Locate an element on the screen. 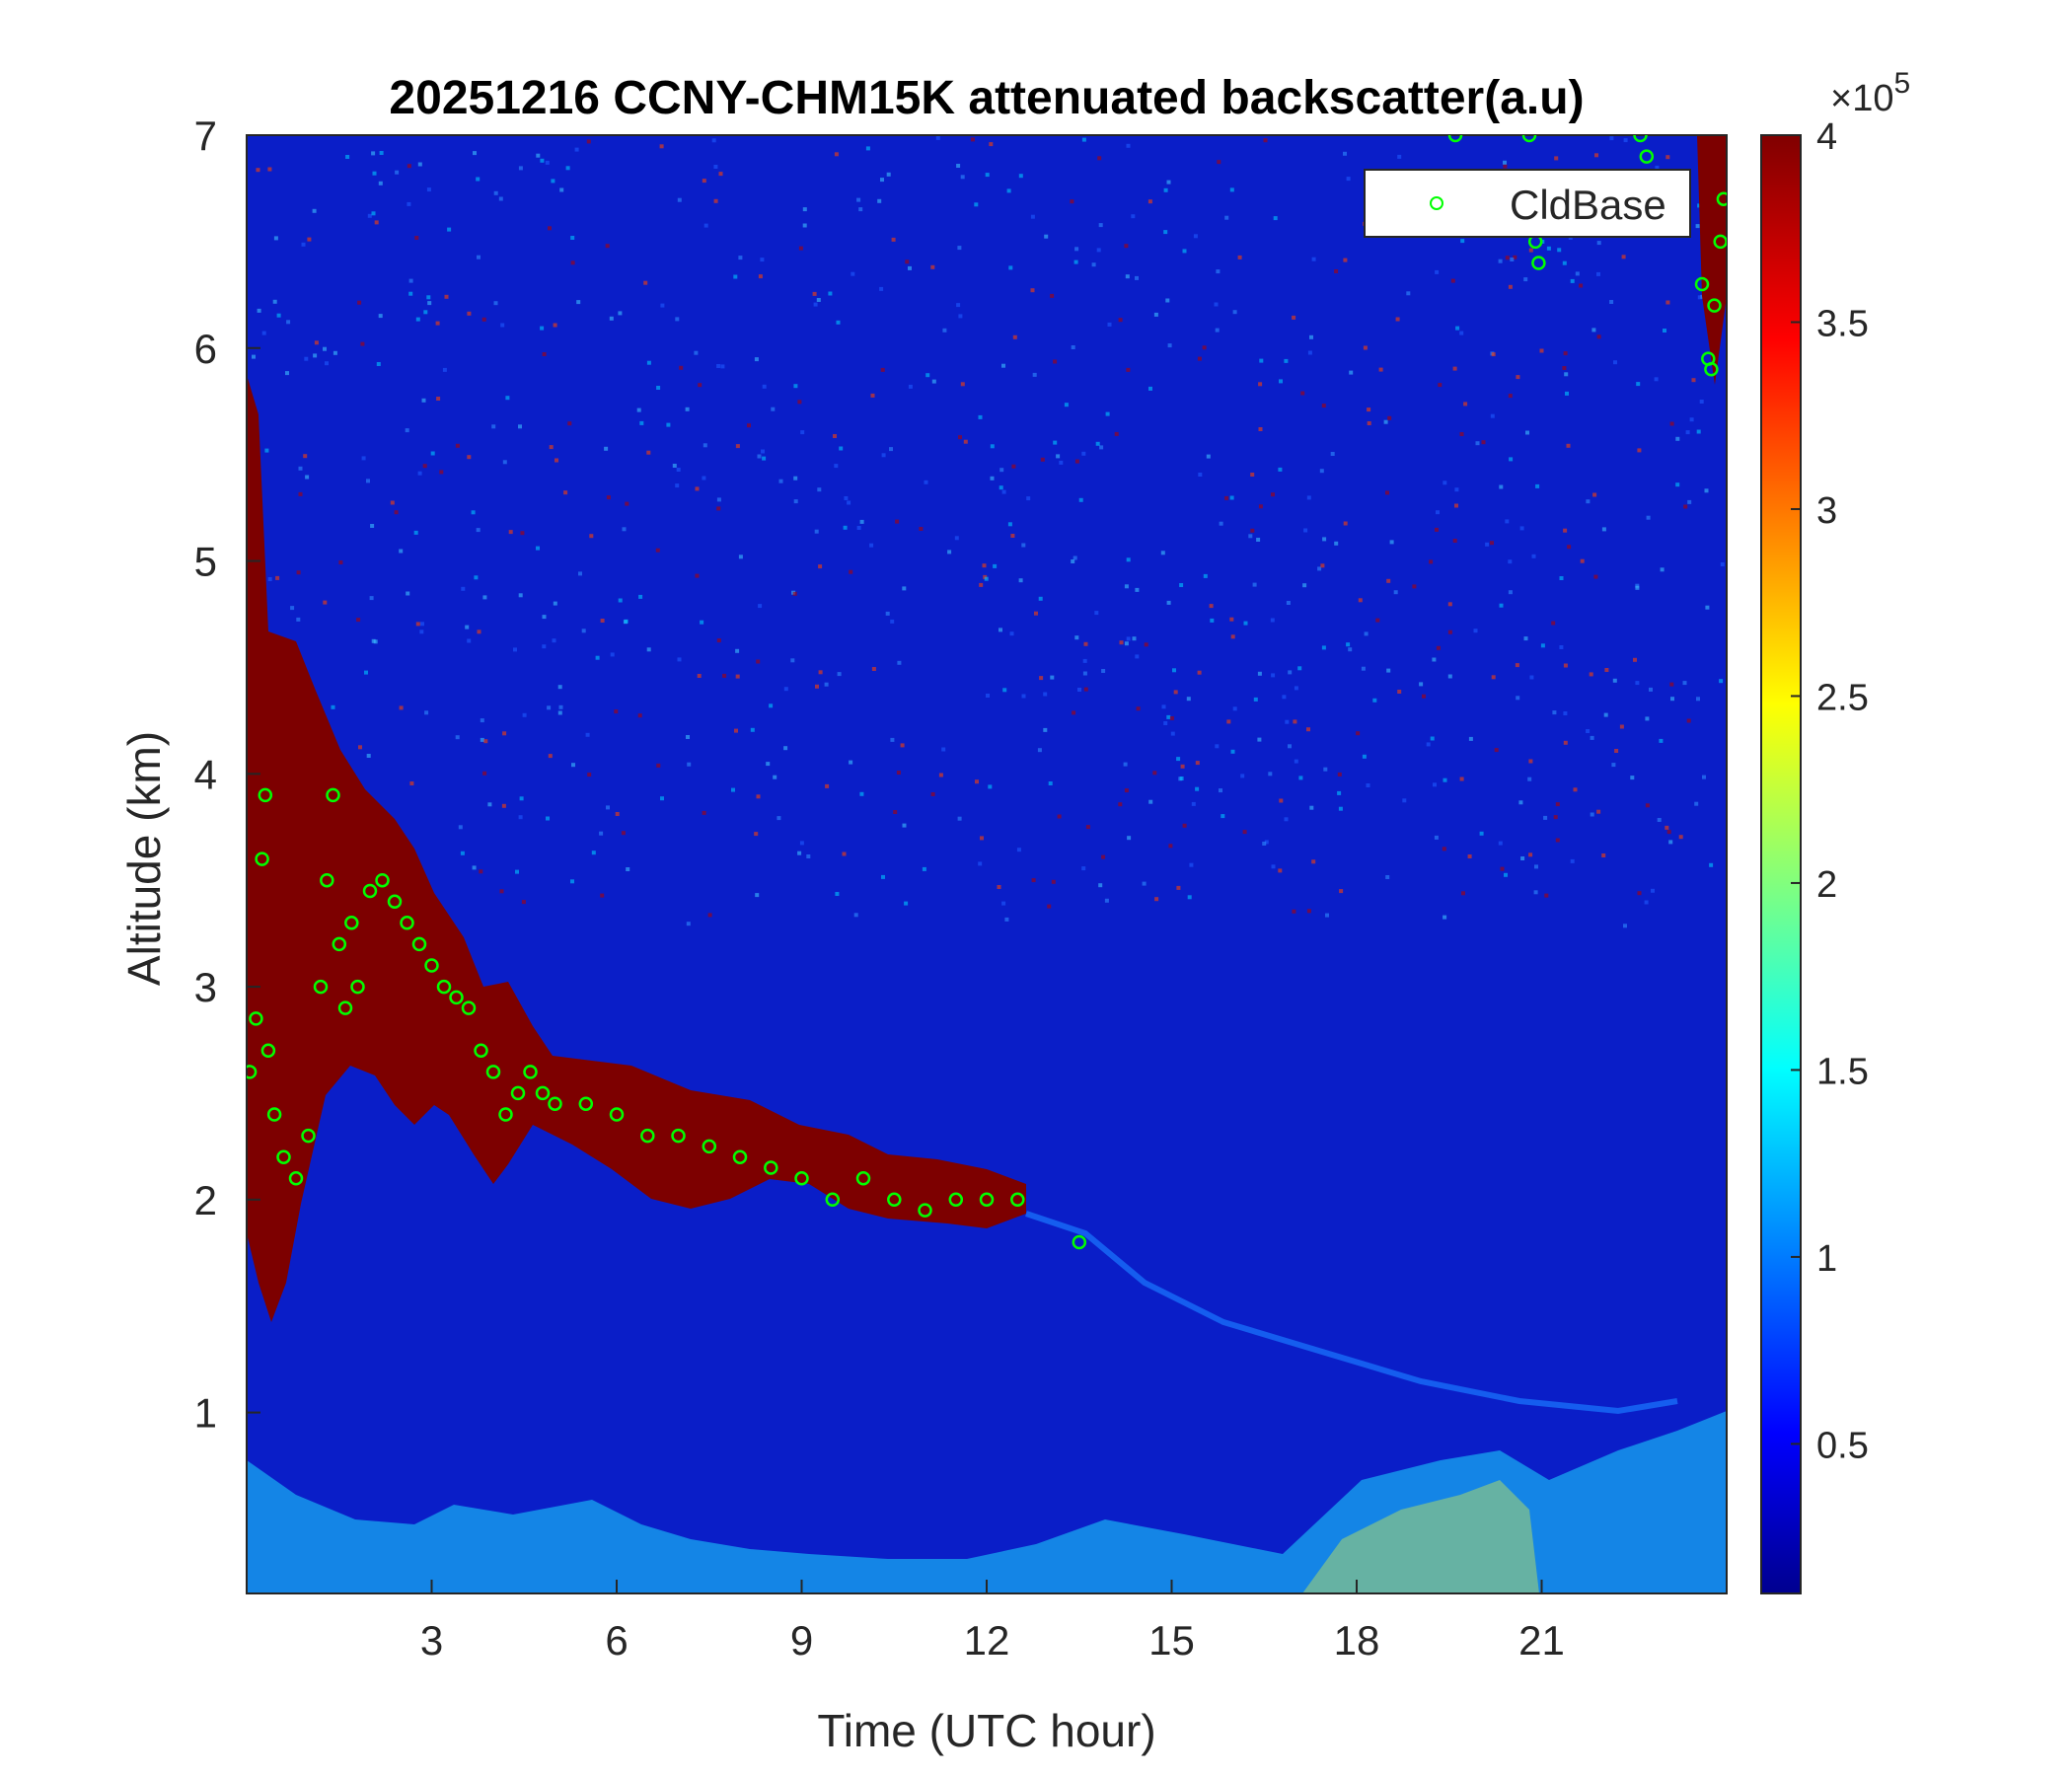 This screenshot has height=1776, width=2072. colorbar: 0.5 1 1.5 2 2.5 3 3.5 4 ×105 is located at coordinates (1835, 831).